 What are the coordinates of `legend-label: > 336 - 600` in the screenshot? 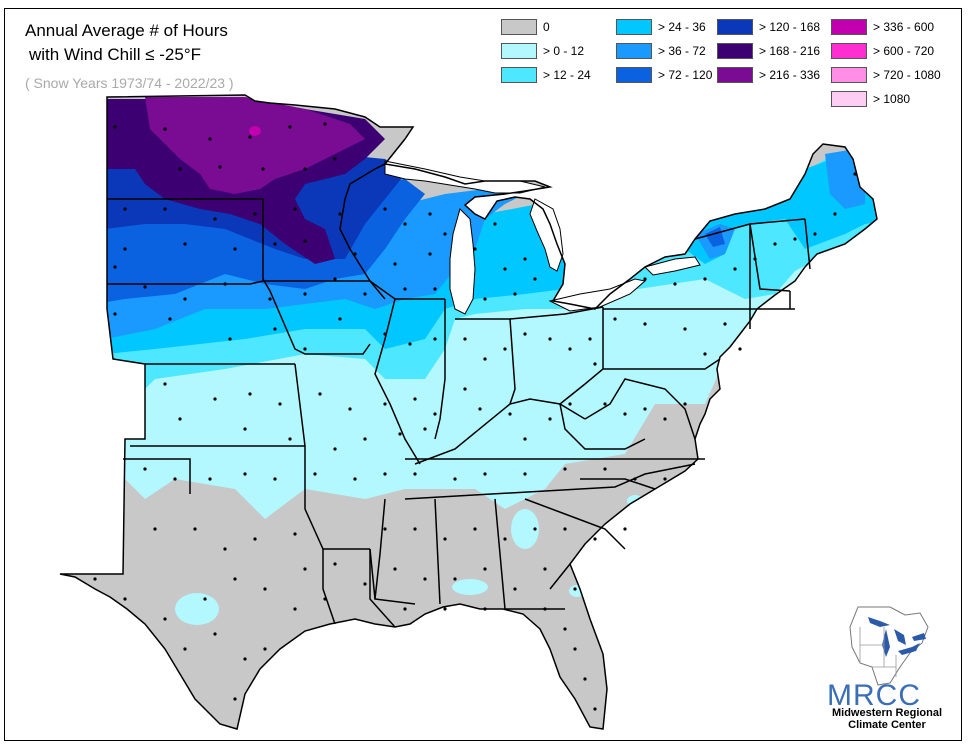 It's located at (904, 27).